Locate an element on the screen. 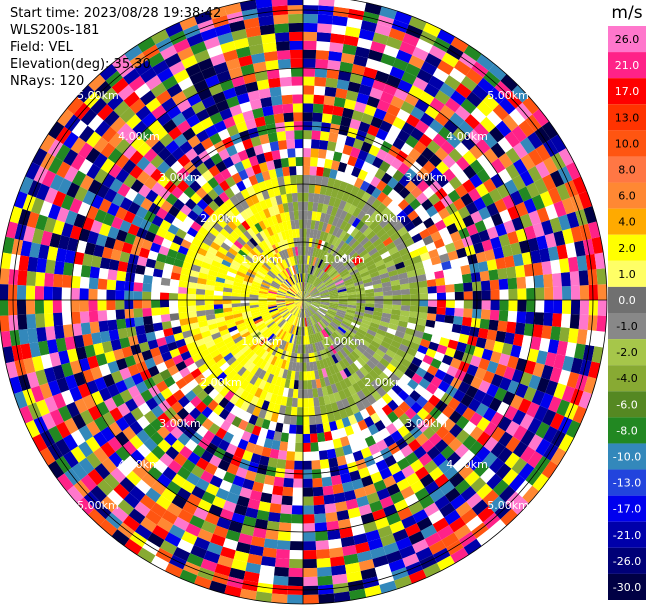  start-time-label: Start time: 2023/08/28 19:38:42 is located at coordinates (116, 13).